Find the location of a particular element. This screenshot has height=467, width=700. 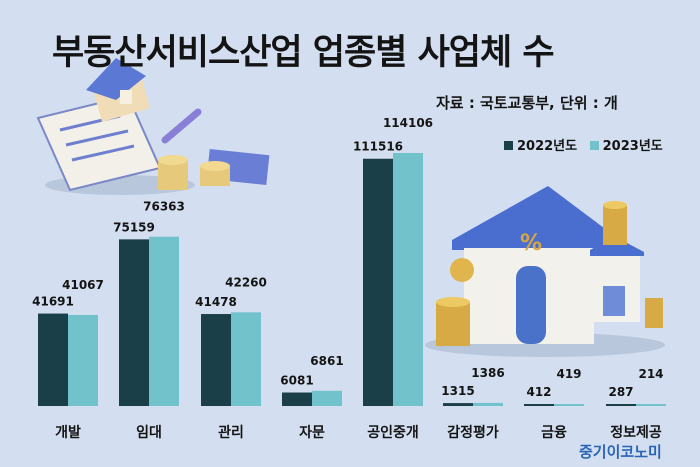

category-label-7: 정보제공 is located at coordinates (636, 432).